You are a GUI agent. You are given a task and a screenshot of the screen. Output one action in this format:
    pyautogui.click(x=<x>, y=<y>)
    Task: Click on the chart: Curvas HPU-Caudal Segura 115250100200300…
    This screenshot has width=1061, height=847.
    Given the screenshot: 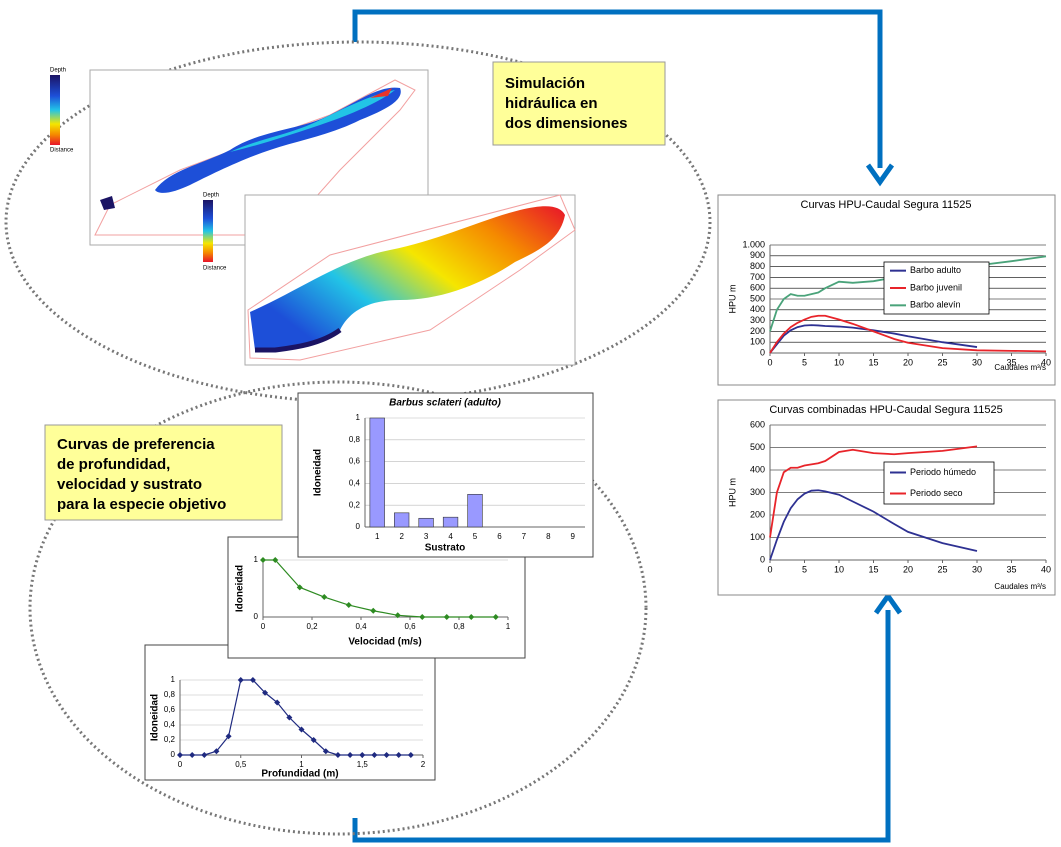 What is the action you would take?
    pyautogui.click(x=889, y=285)
    